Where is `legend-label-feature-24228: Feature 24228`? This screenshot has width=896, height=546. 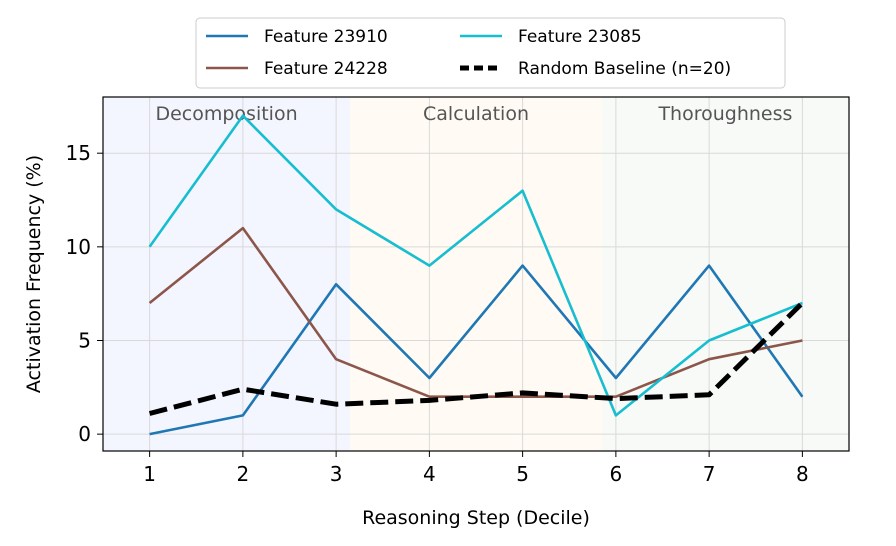 legend-label-feature-24228: Feature 24228 is located at coordinates (326, 69).